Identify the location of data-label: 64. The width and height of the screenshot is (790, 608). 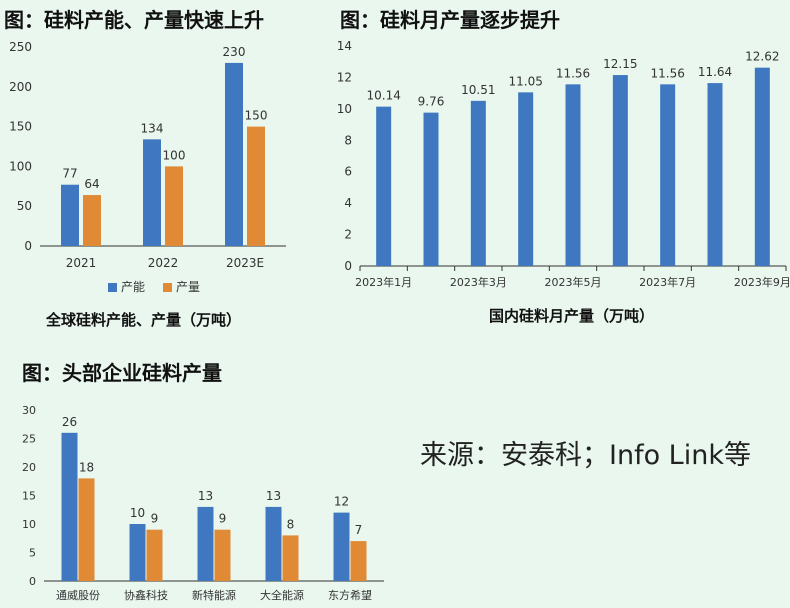
(91, 184).